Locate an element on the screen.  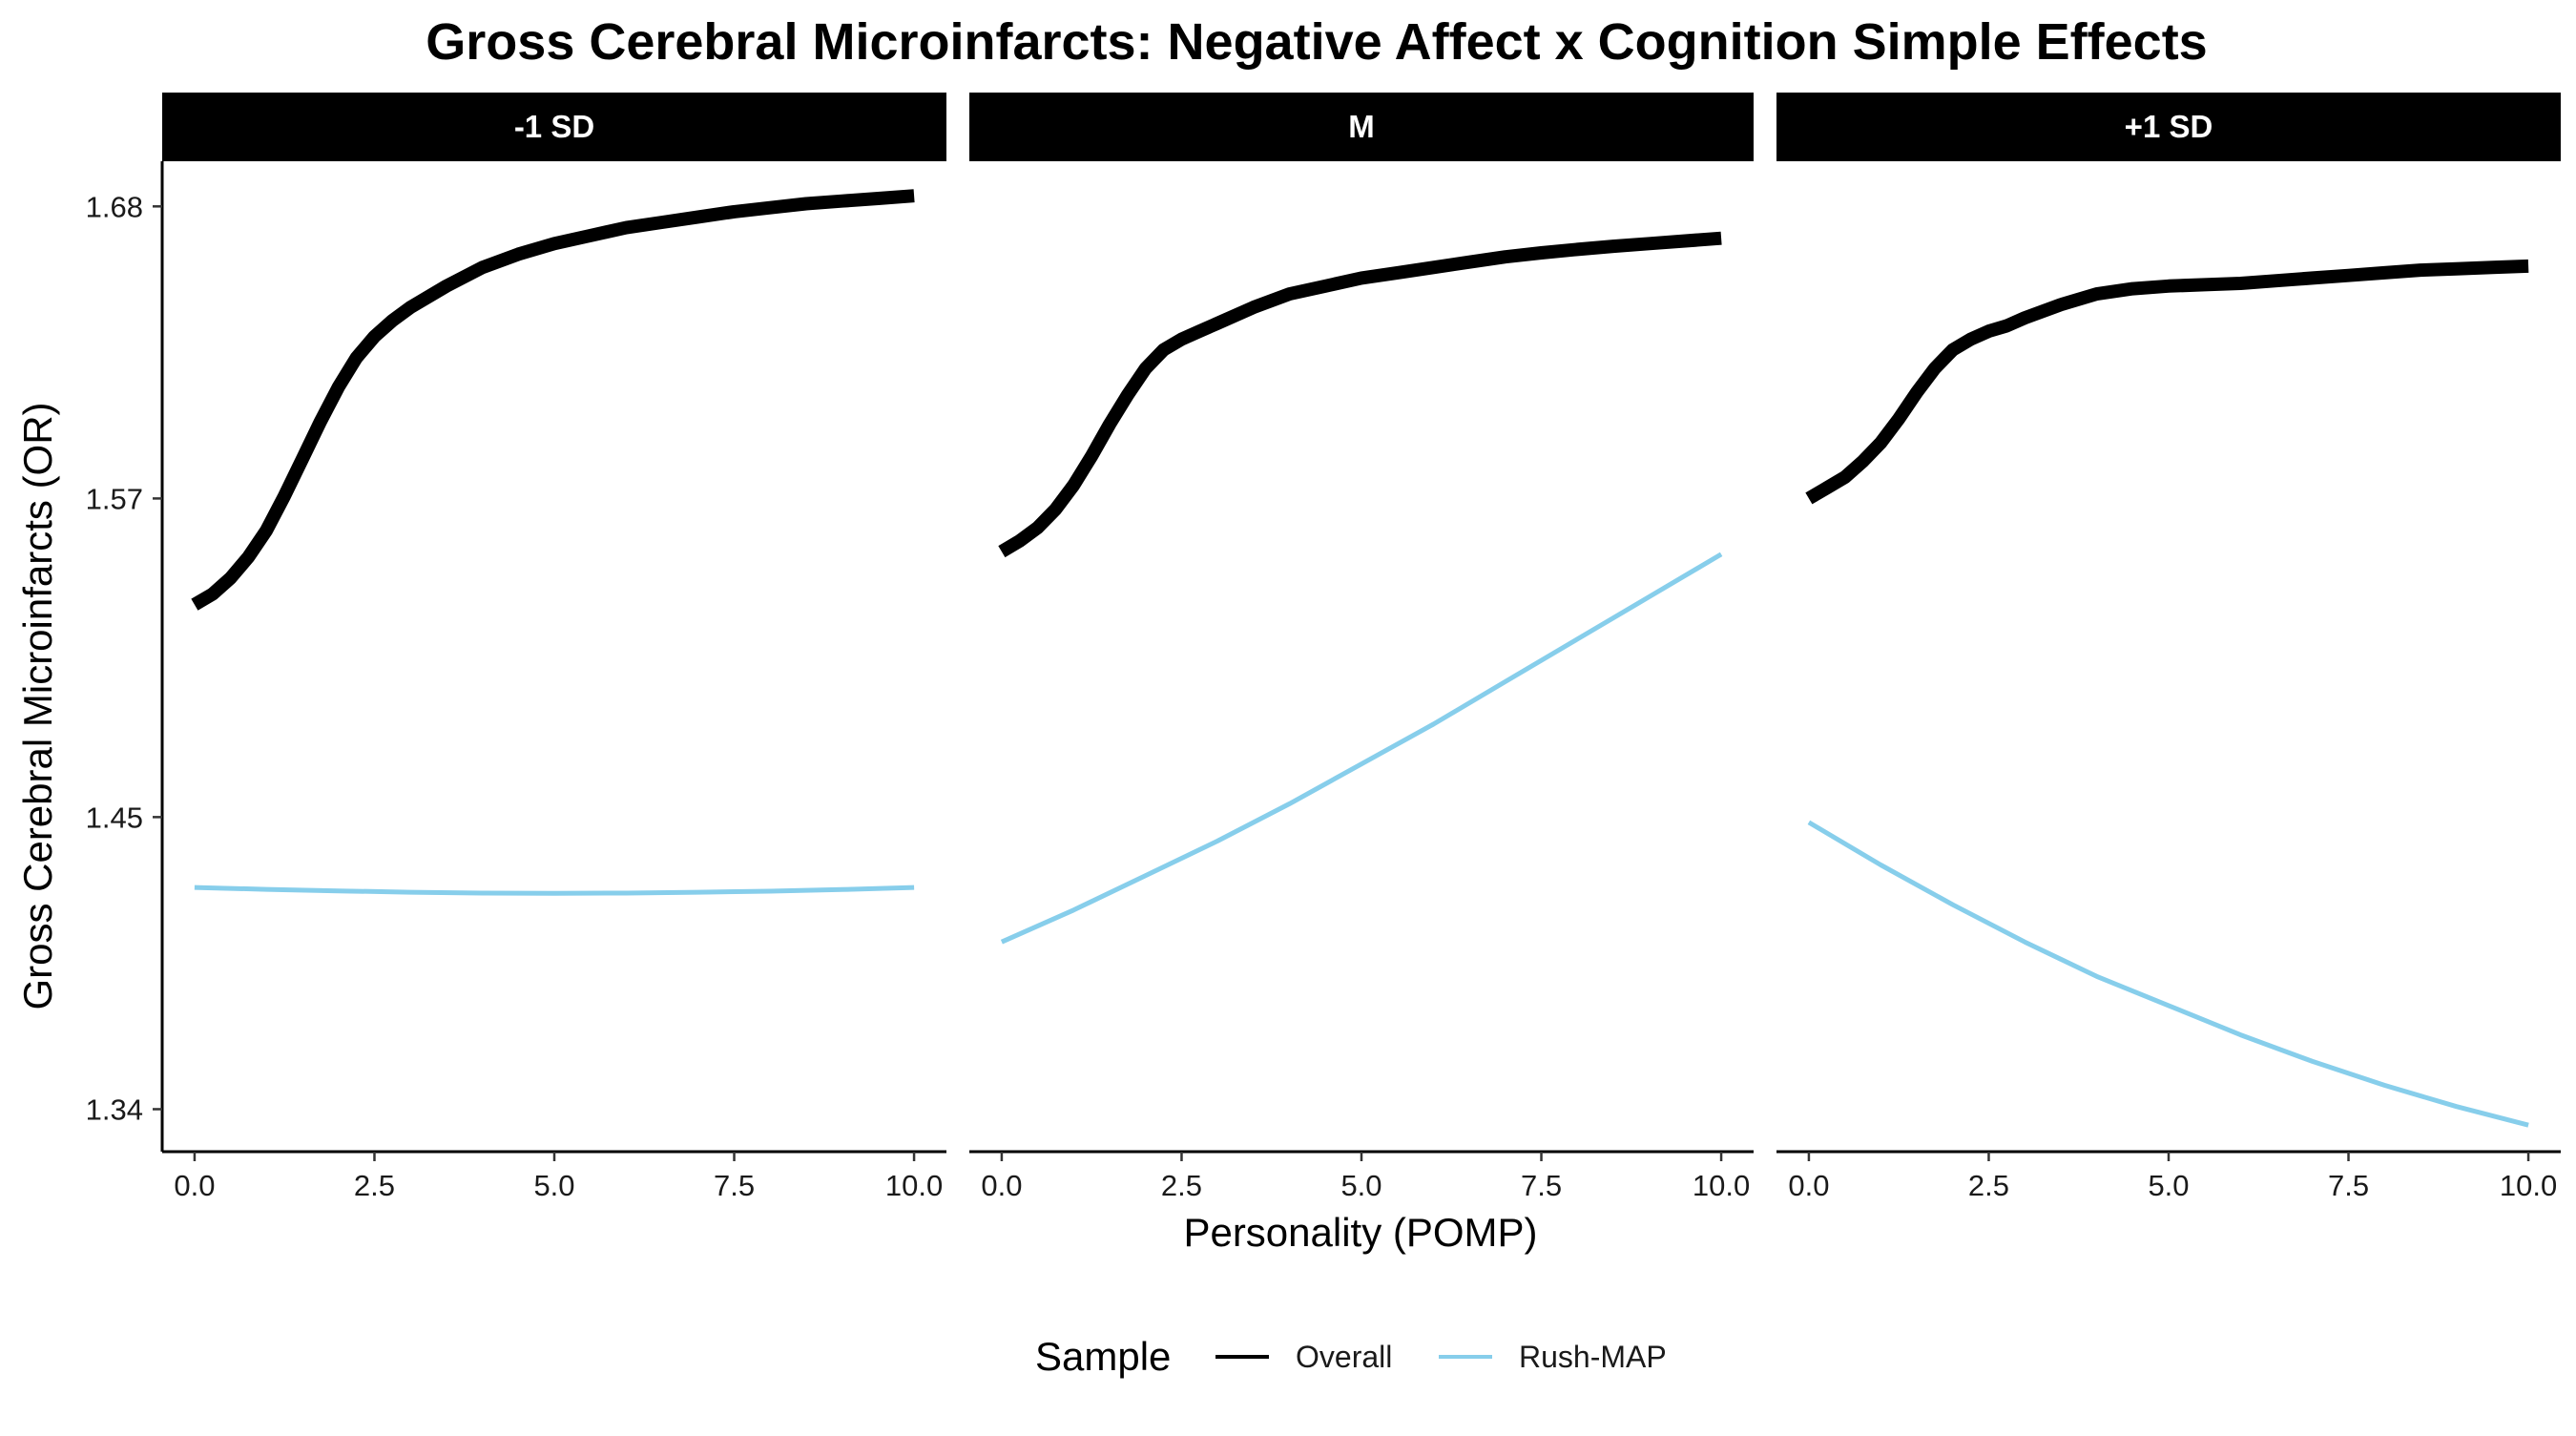
legend: Sample Overall Rush-MAP is located at coordinates (1351, 1356).